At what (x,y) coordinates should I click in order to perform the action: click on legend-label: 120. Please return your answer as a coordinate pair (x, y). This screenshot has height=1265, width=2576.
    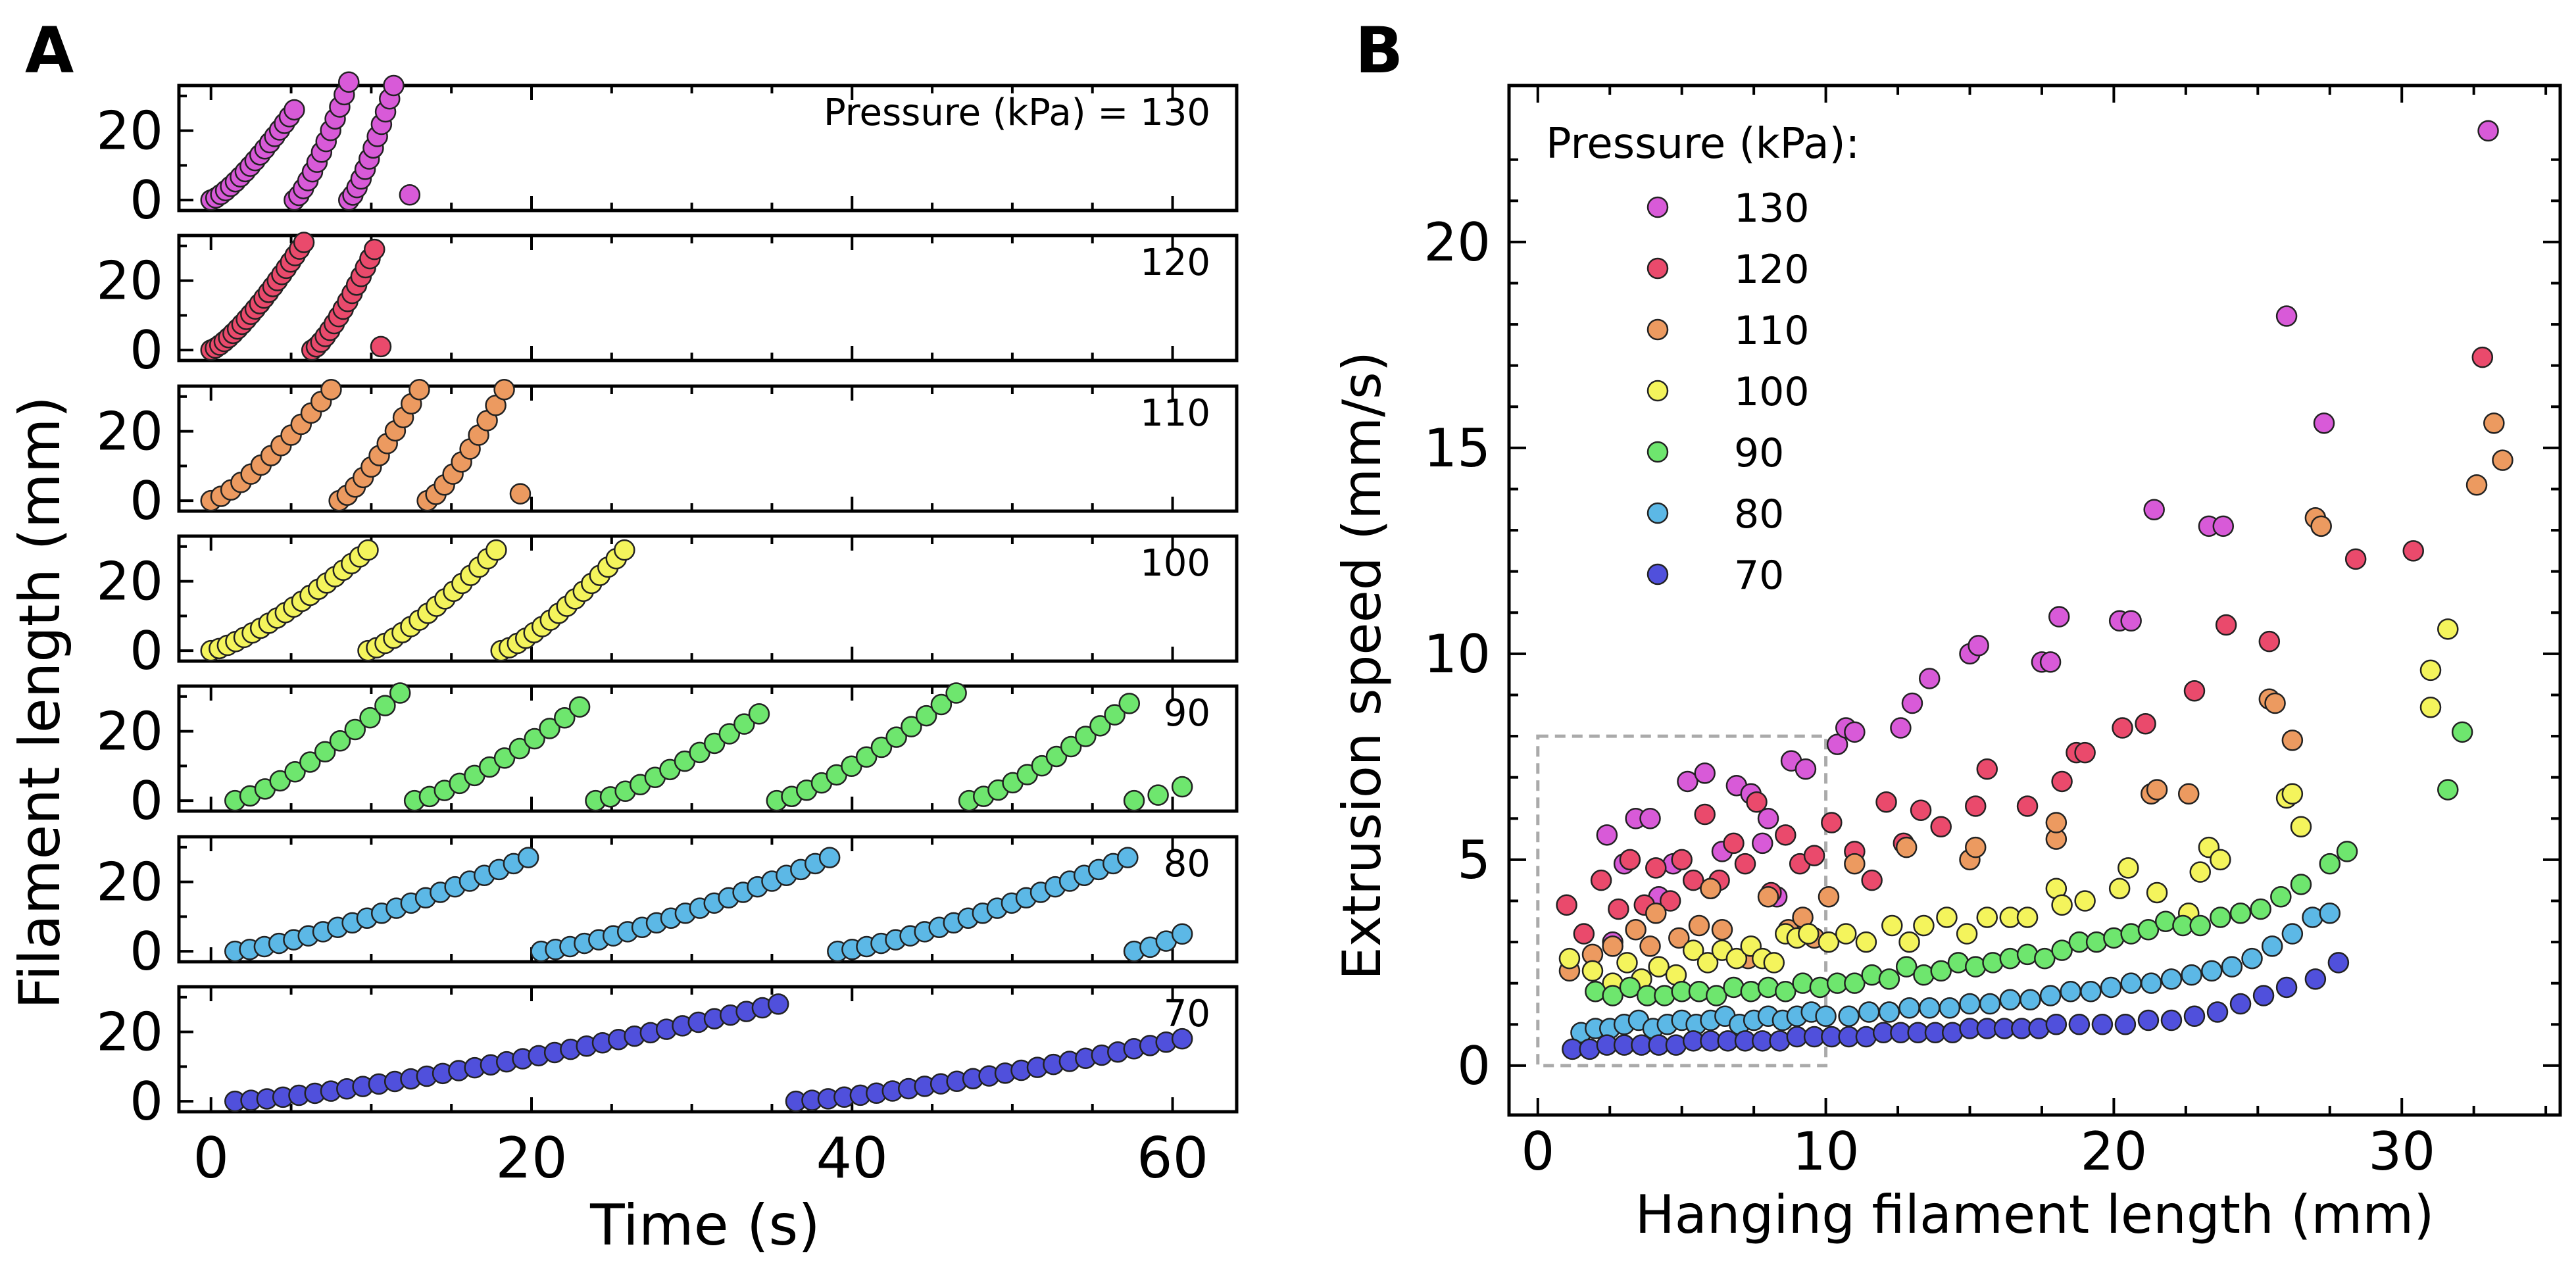
    Looking at the image, I should click on (1772, 270).